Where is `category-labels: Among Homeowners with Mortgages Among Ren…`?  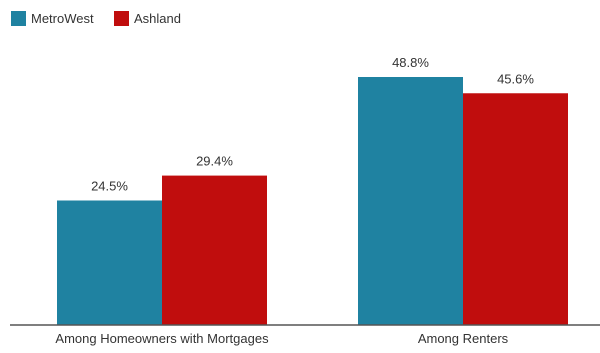 category-labels: Among Homeowners with Mortgages Among Ren… is located at coordinates (281, 338).